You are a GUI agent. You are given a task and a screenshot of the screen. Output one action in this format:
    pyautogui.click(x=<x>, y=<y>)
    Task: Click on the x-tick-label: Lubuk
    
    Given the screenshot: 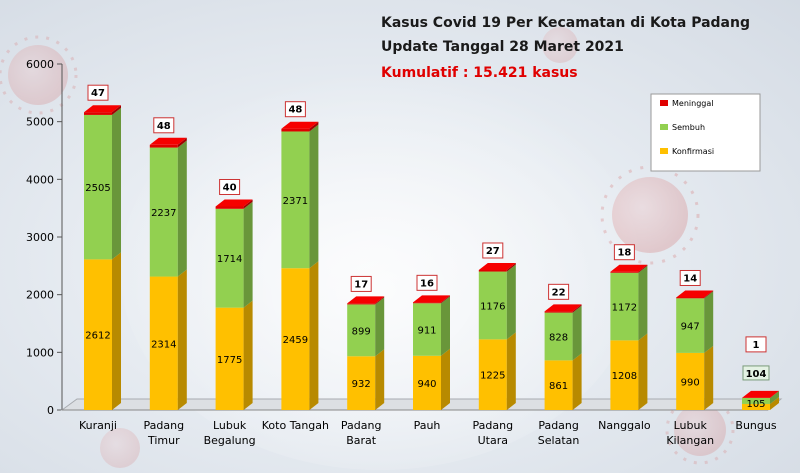 What is the action you would take?
    pyautogui.click(x=230, y=425)
    